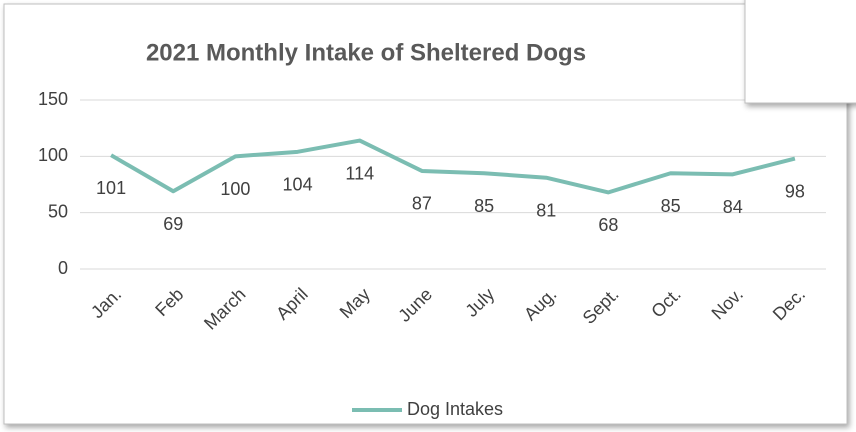 The height and width of the screenshot is (432, 856). What do you see at coordinates (455, 409) in the screenshot?
I see `legend-label: Dog Intakes` at bounding box center [455, 409].